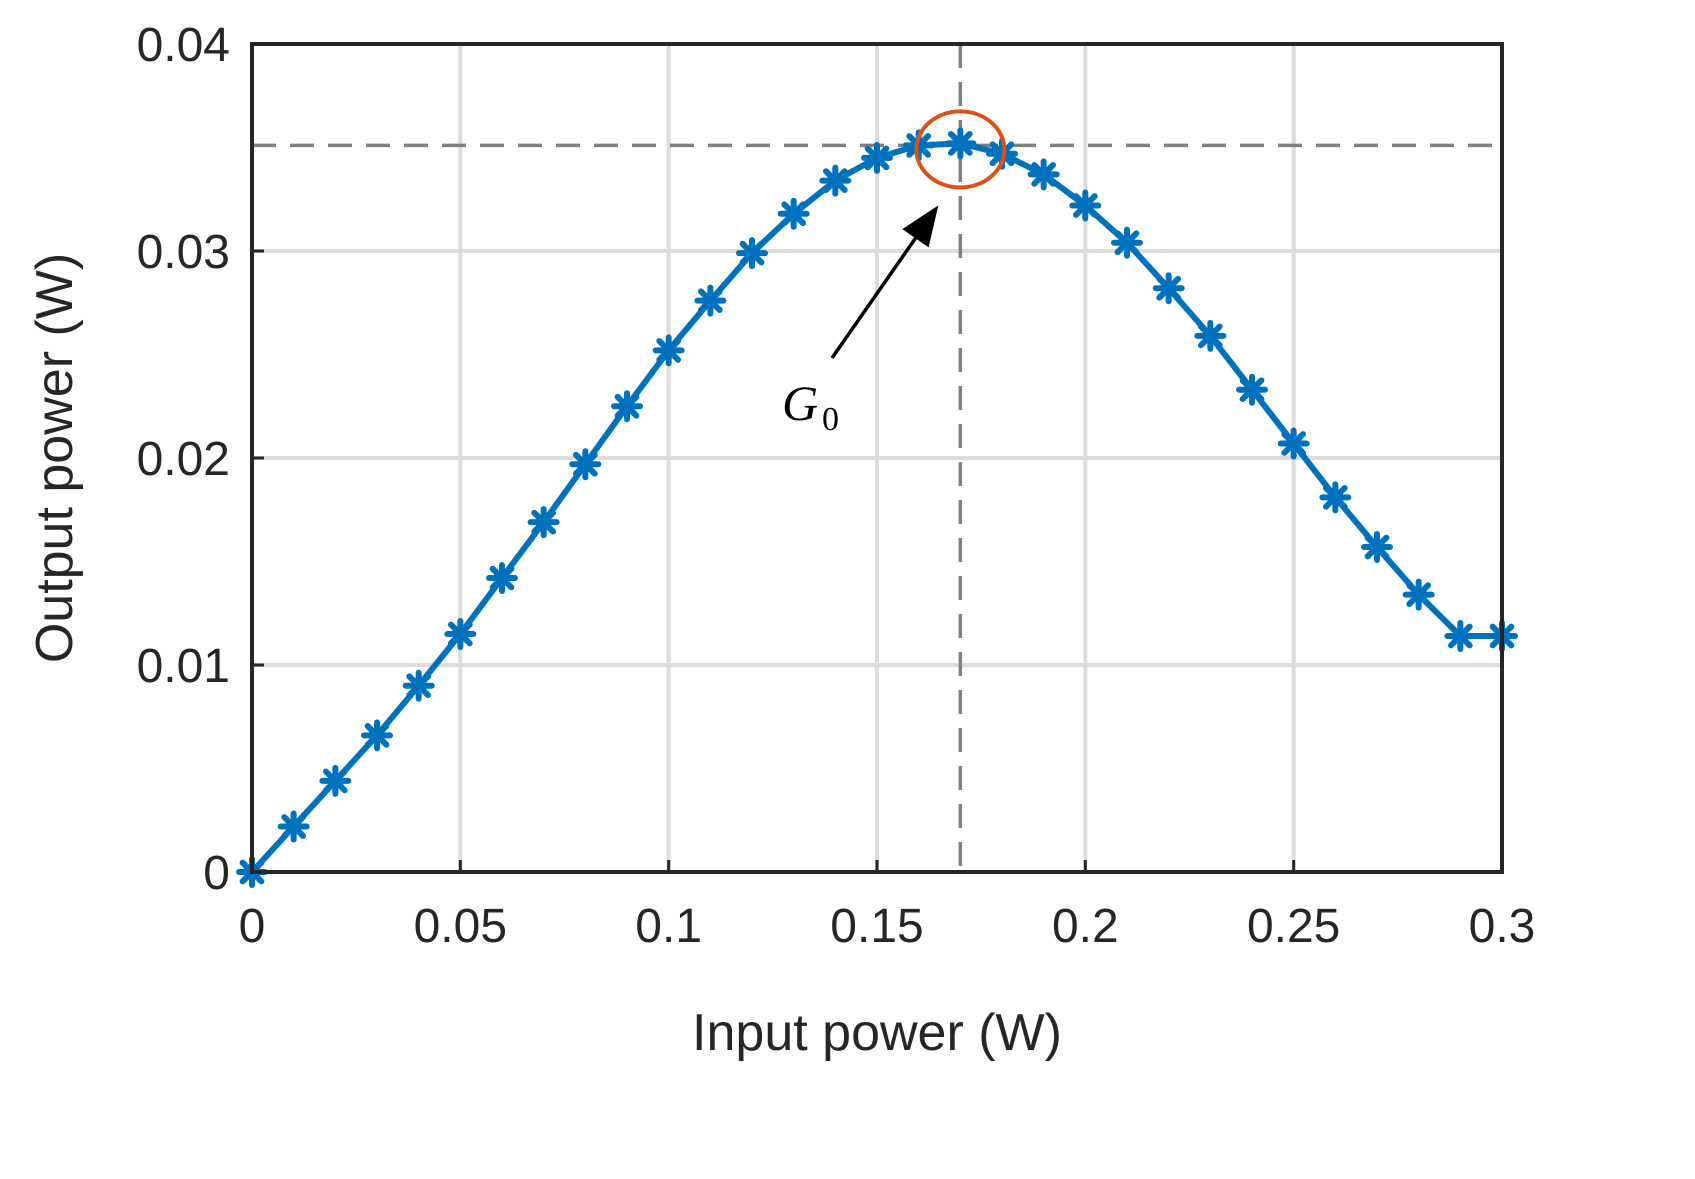  What do you see at coordinates (460, 926) in the screenshot?
I see `x-tick-label: 0.05` at bounding box center [460, 926].